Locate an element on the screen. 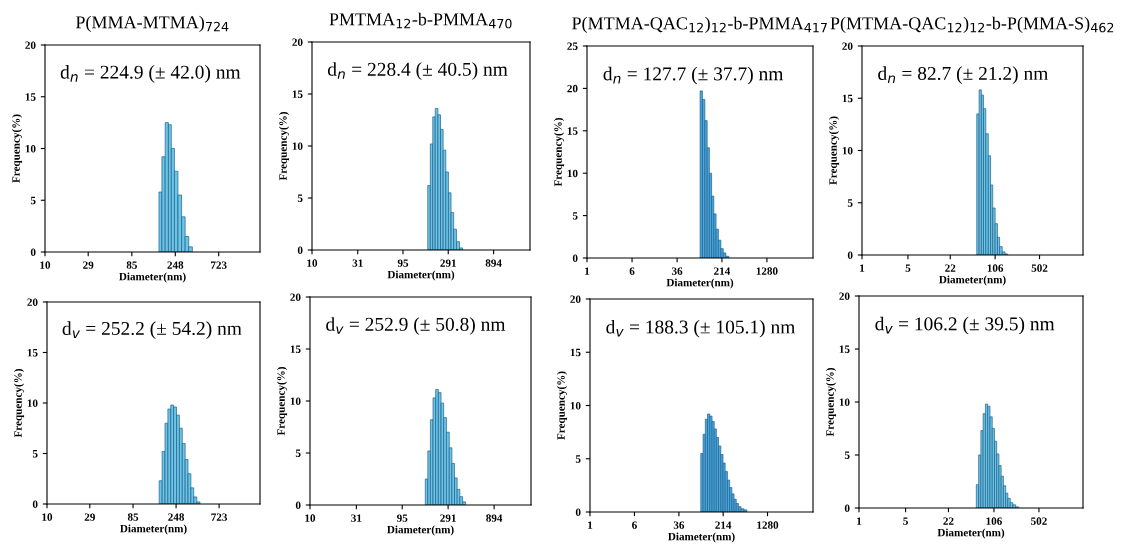 Image resolution: width=1141 pixels, height=551 pixels. annotation: d$_{v}$ = 252.2 (± 54.2) nm is located at coordinates (152, 330).